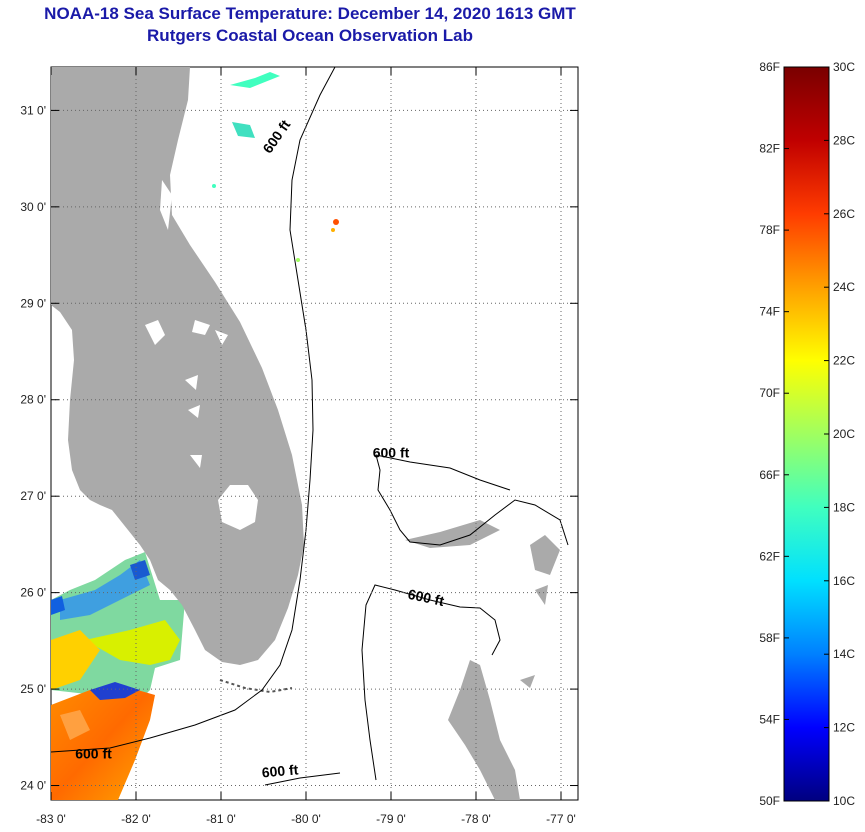  Describe the element at coordinates (33, 593) in the screenshot. I see `lat-tick-label: 26 0'` at that location.